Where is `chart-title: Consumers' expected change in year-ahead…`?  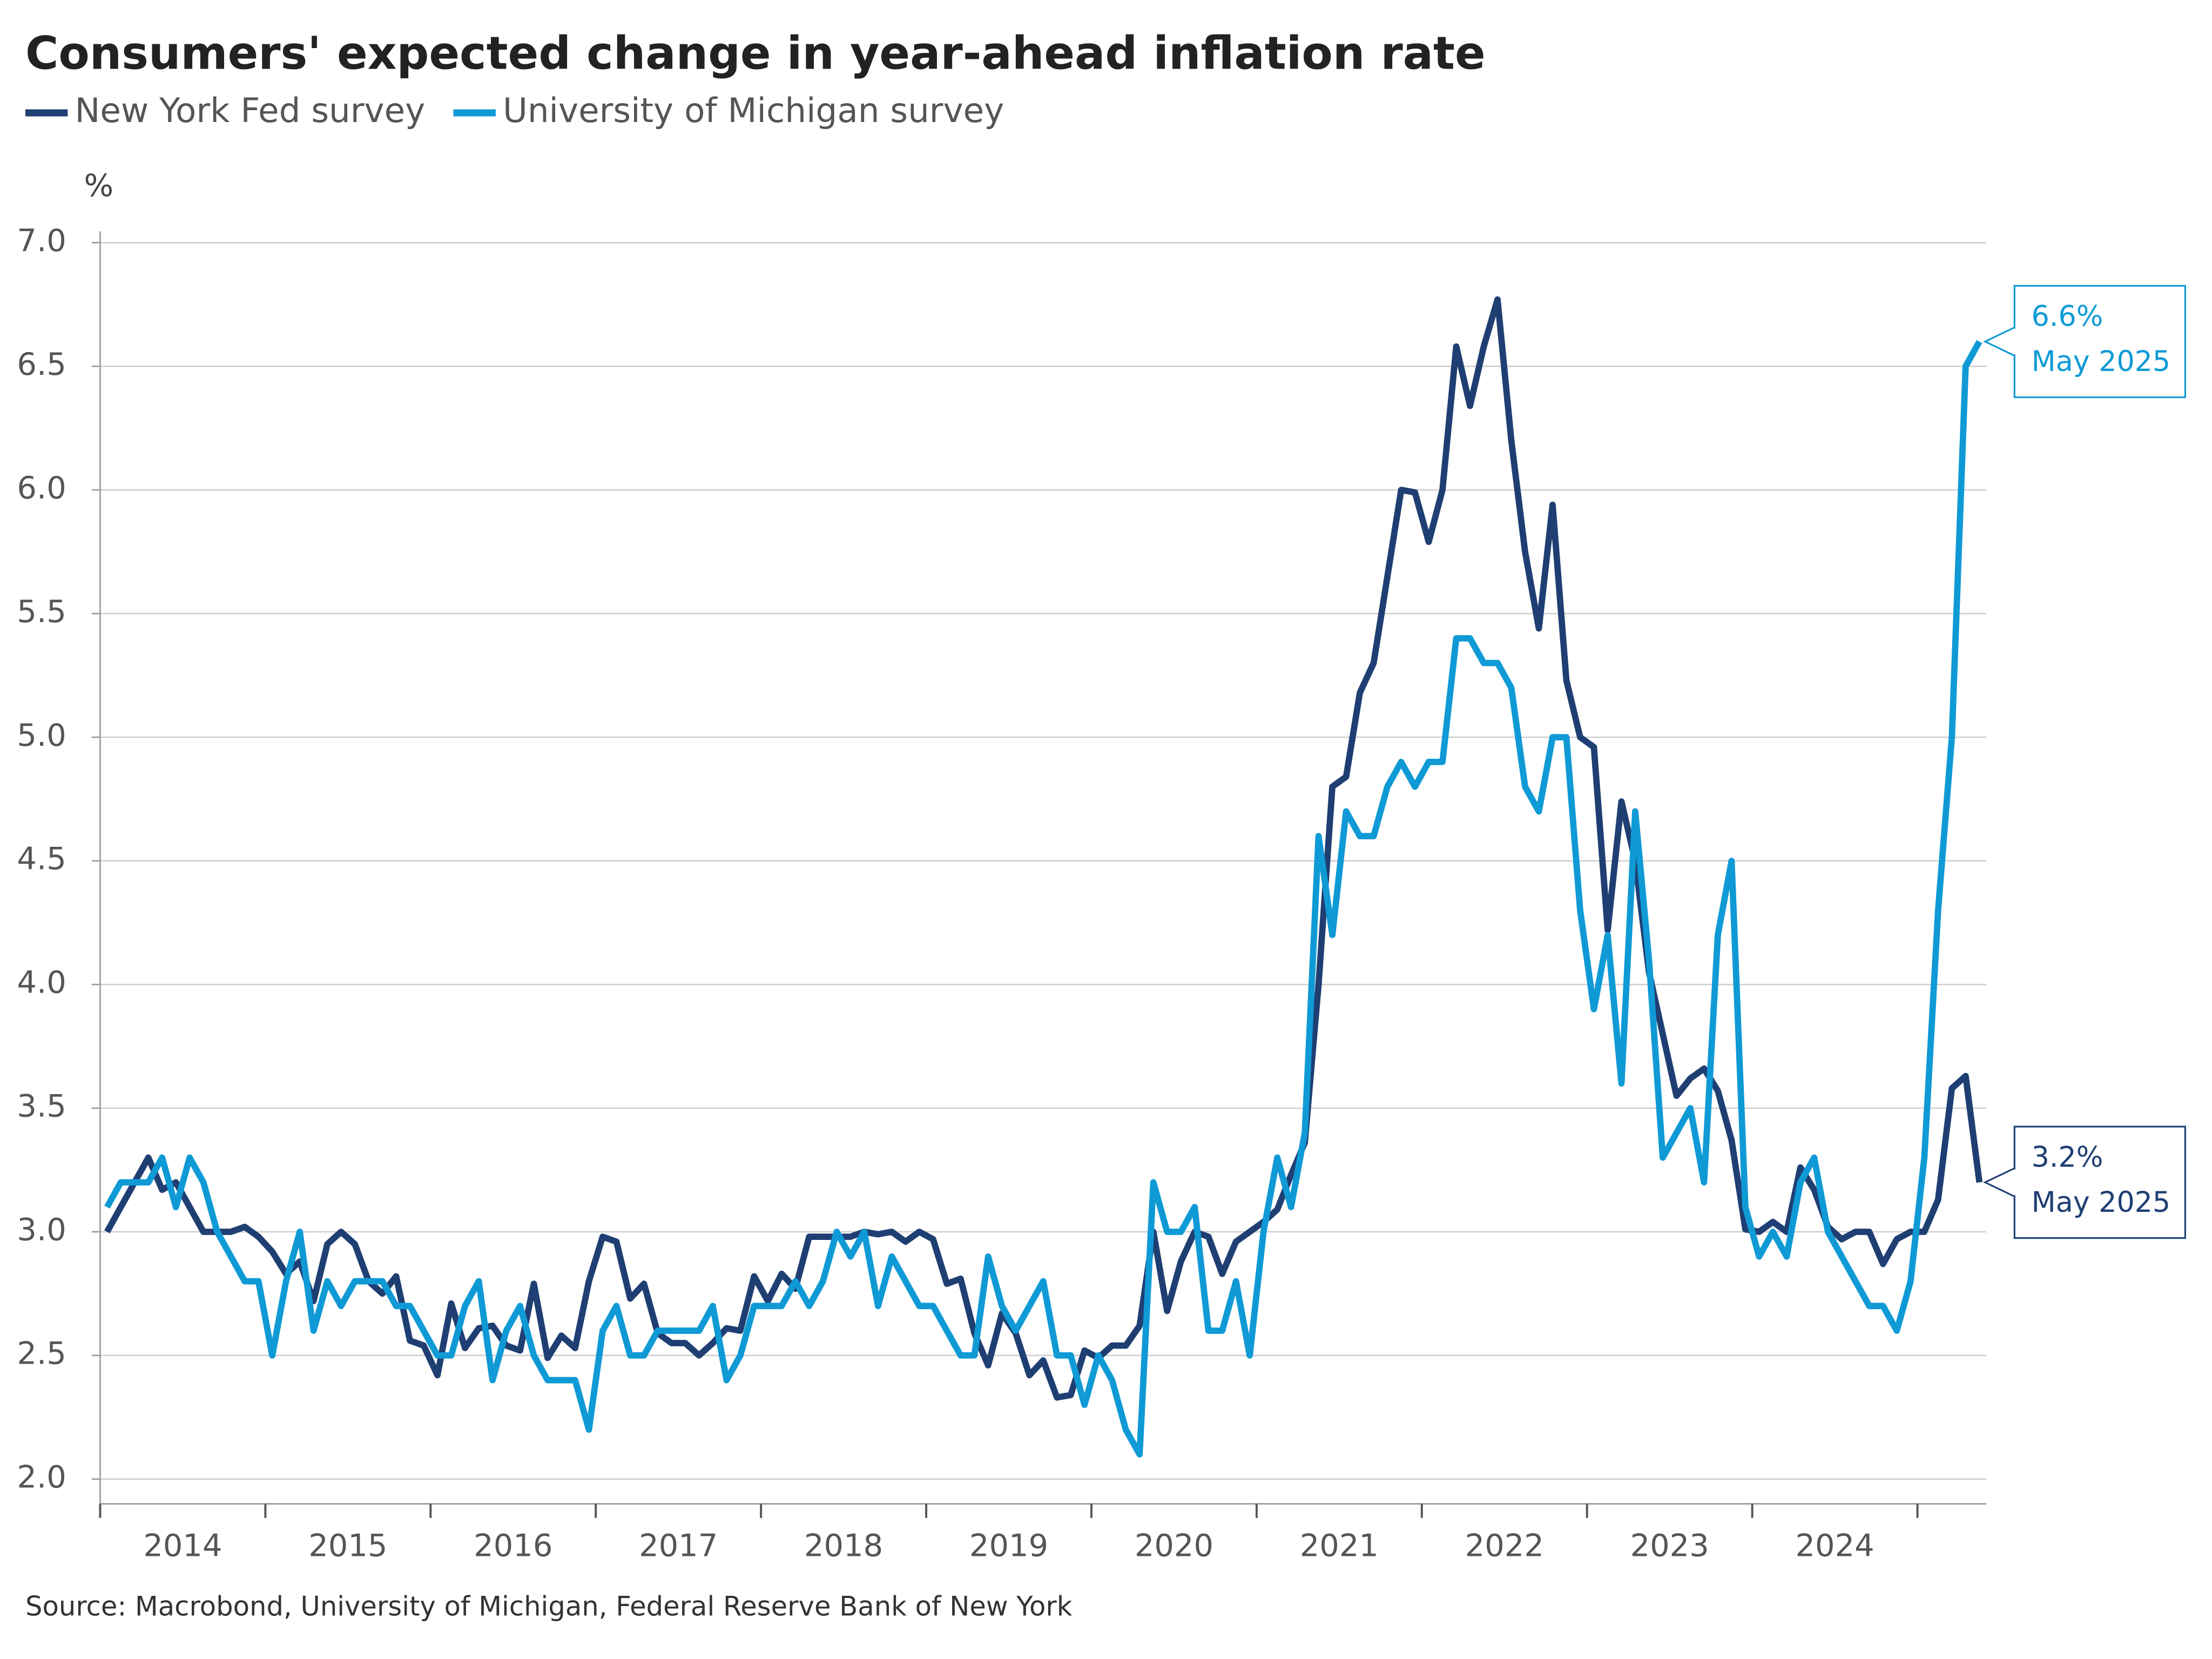
chart-title: Consumers' expected change in year-ahead… is located at coordinates (755, 52).